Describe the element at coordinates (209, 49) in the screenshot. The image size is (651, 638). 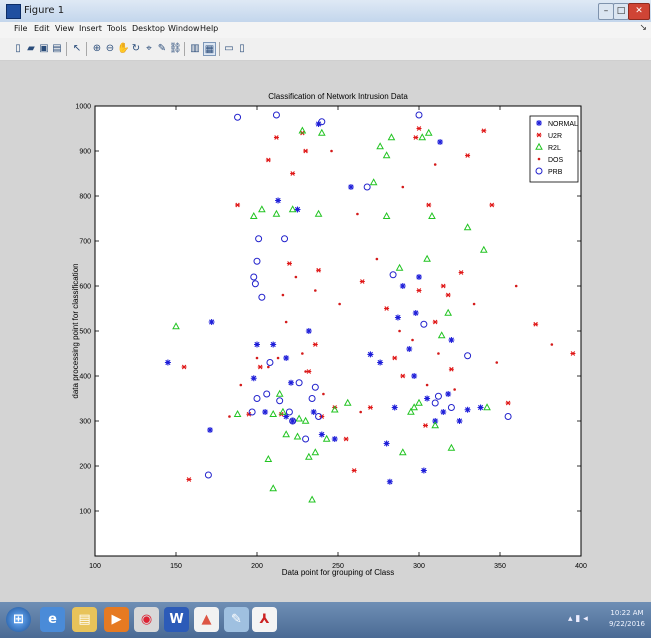
I see `legend-icon: ▦` at that location.